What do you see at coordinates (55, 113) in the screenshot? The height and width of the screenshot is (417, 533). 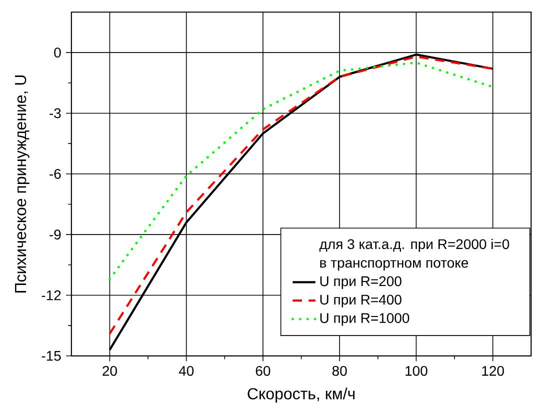 I see `y-tick-label: -3` at bounding box center [55, 113].